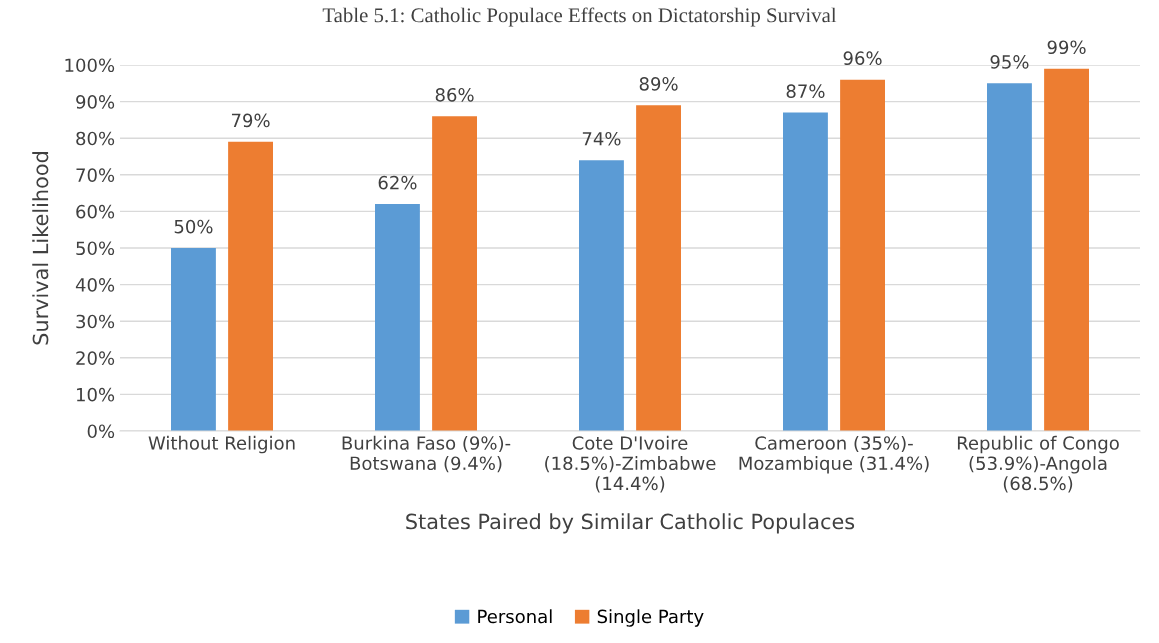 This screenshot has width=1159, height=643. Describe the element at coordinates (1066, 47) in the screenshot. I see `data-label: 99%` at that location.